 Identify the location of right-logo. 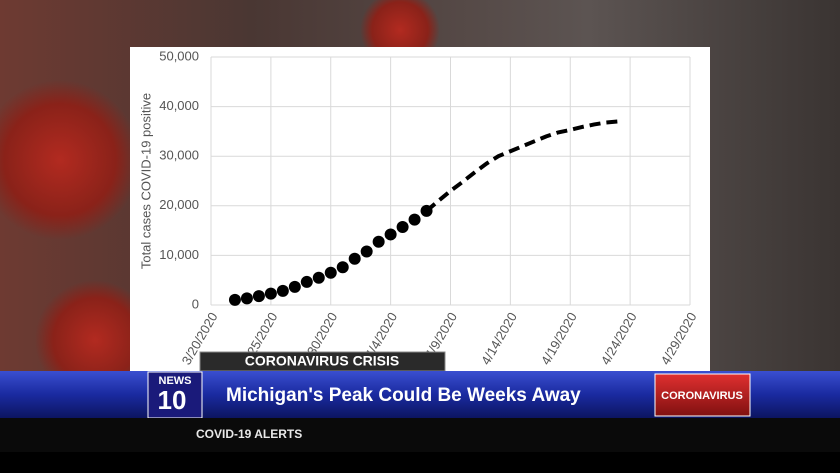
(702, 395).